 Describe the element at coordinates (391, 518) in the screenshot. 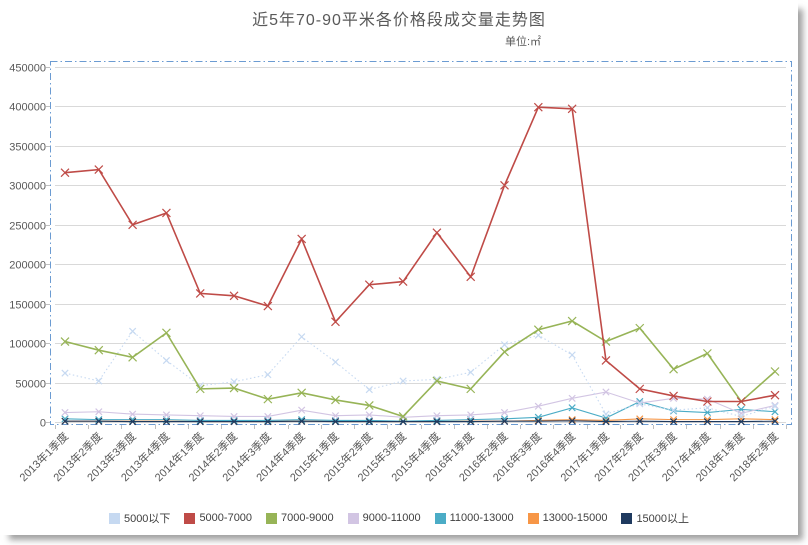

I see `legend-label: 9000-11000` at that location.